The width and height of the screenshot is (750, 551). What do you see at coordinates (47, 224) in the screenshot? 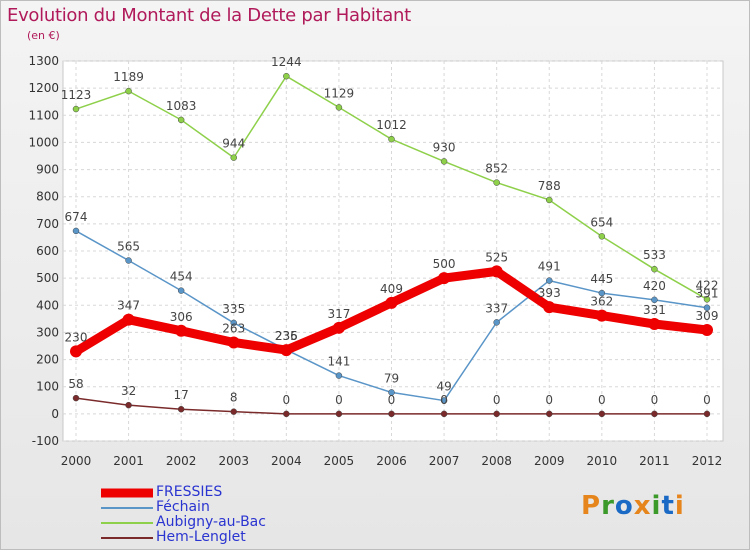
I see `y-tick-label: 700` at bounding box center [47, 224].